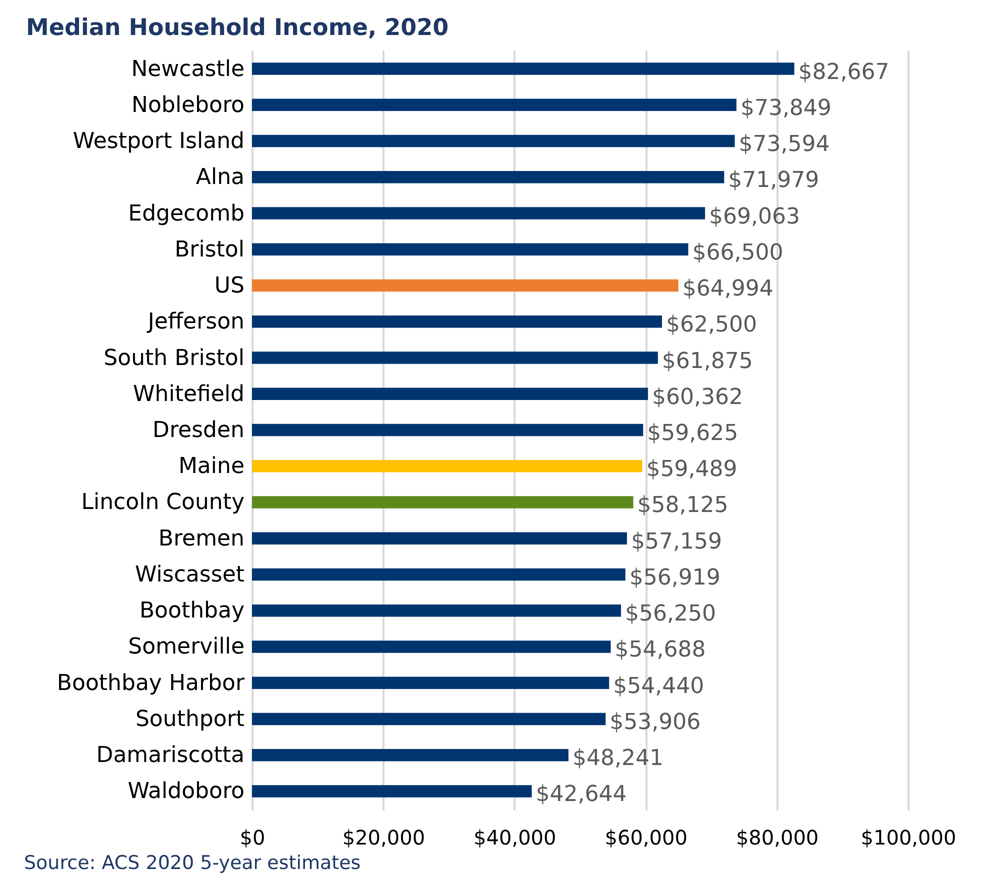 Image resolution: width=994 pixels, height=881 pixels. I want to click on y-tick-label: Maine, so click(211, 467).